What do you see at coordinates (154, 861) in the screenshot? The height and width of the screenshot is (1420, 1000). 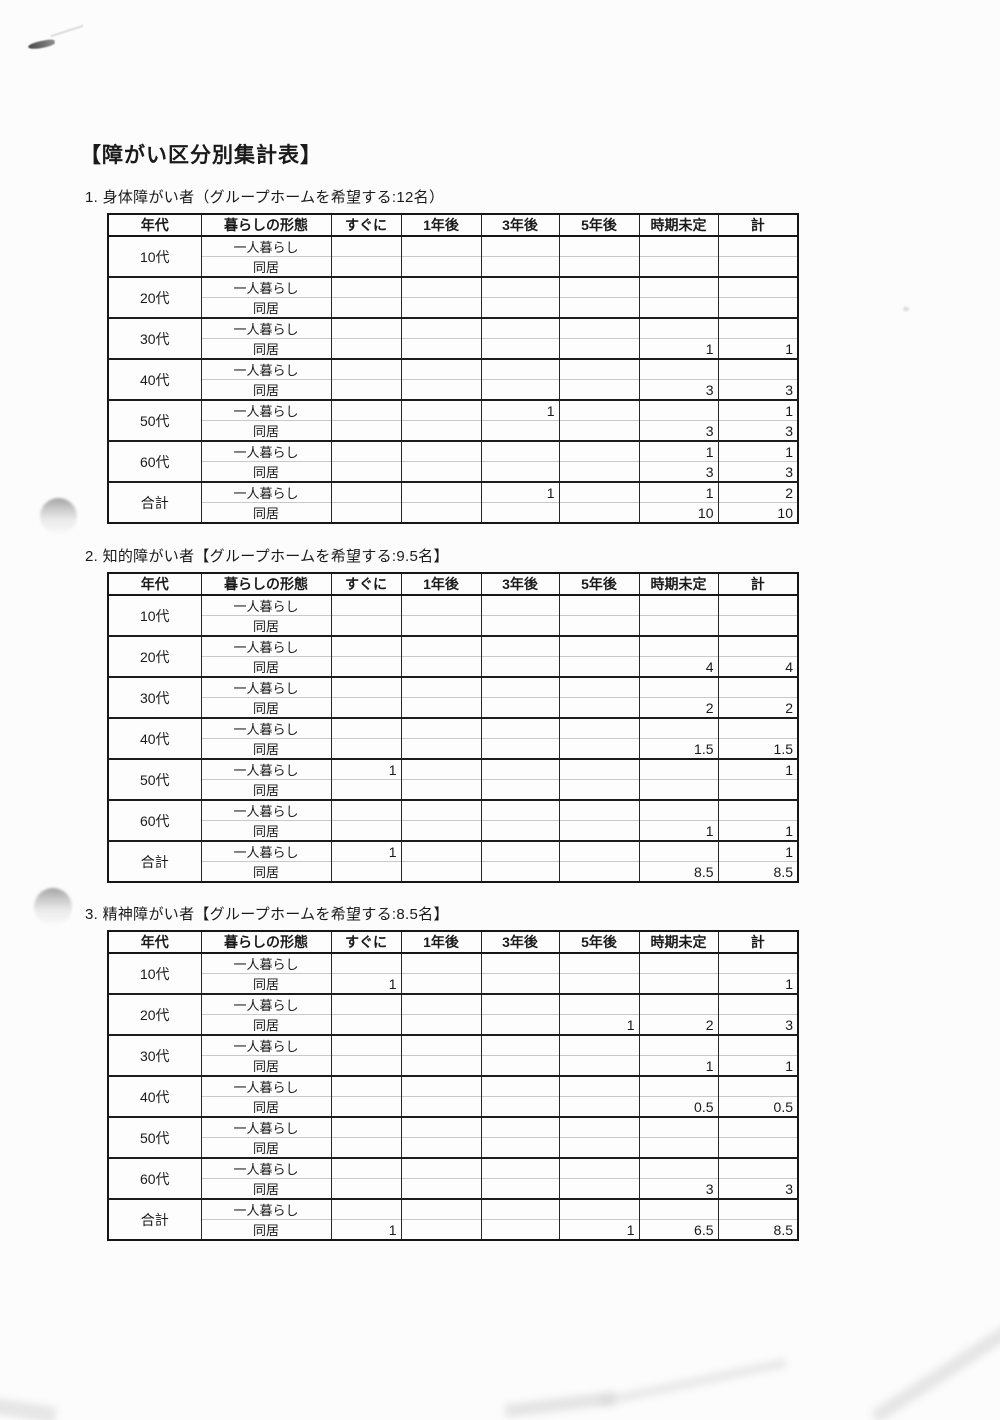 I see `age-group-cell: 合計` at bounding box center [154, 861].